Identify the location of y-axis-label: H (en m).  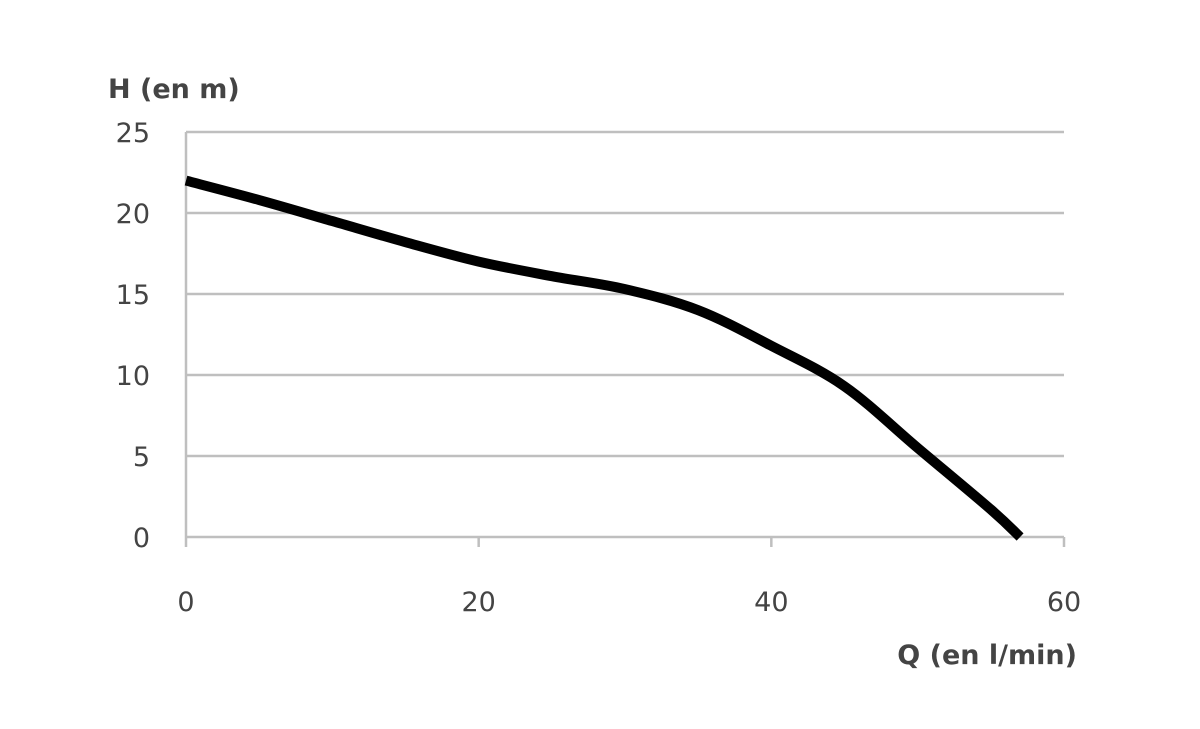
(174, 89).